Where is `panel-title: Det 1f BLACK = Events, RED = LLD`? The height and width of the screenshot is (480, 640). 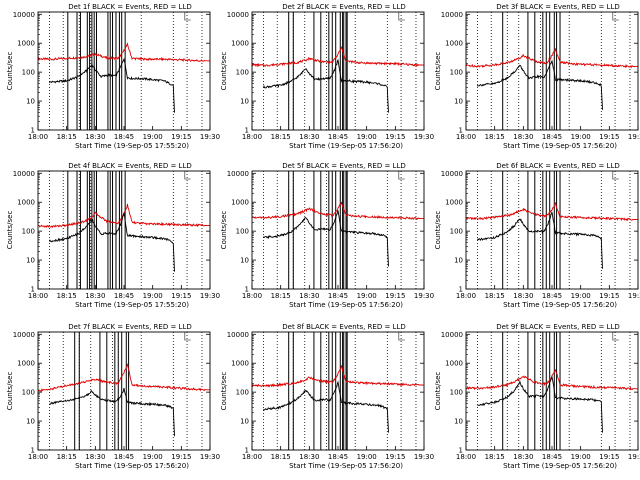 panel-title: Det 1f BLACK = Events, RED = LLD is located at coordinates (129, 7).